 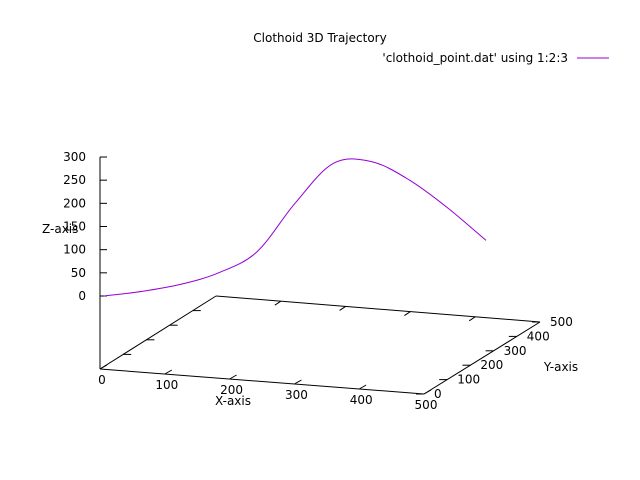 What do you see at coordinates (475, 58) in the screenshot?
I see `legend-label: 'clothoid_point.dat' using 1:2:3` at bounding box center [475, 58].